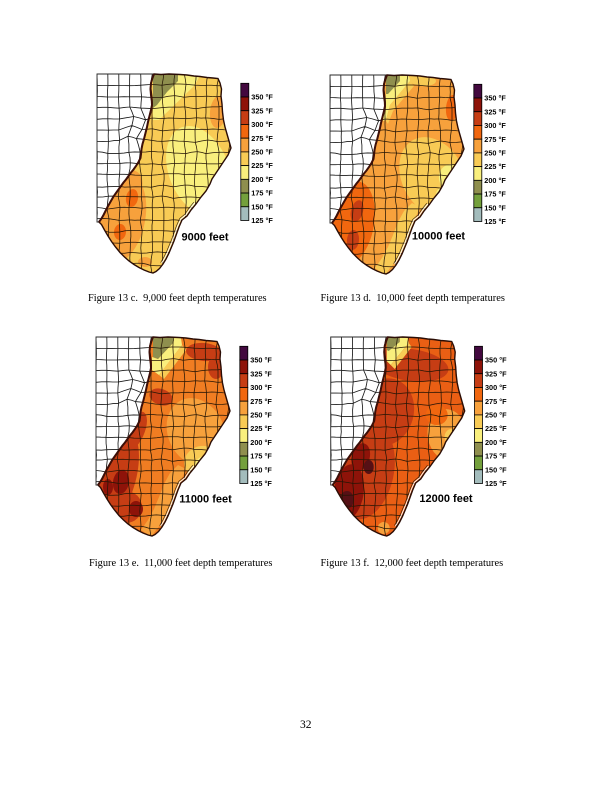 The height and width of the screenshot is (792, 612). Describe the element at coordinates (446, 499) in the screenshot. I see `svg-text: 12000 feet` at that location.